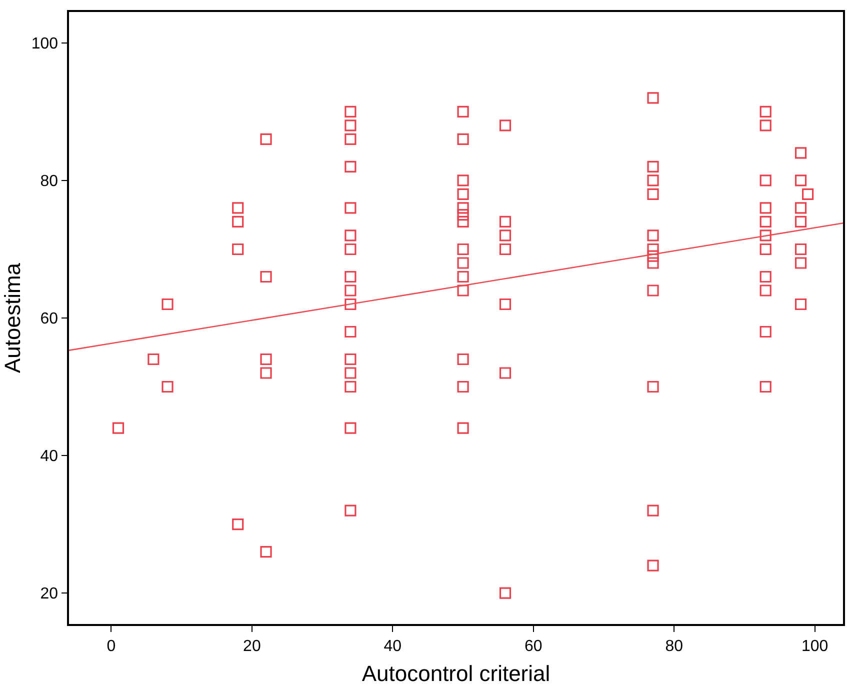  What do you see at coordinates (393, 646) in the screenshot?
I see `x-tick-label: 40` at bounding box center [393, 646].